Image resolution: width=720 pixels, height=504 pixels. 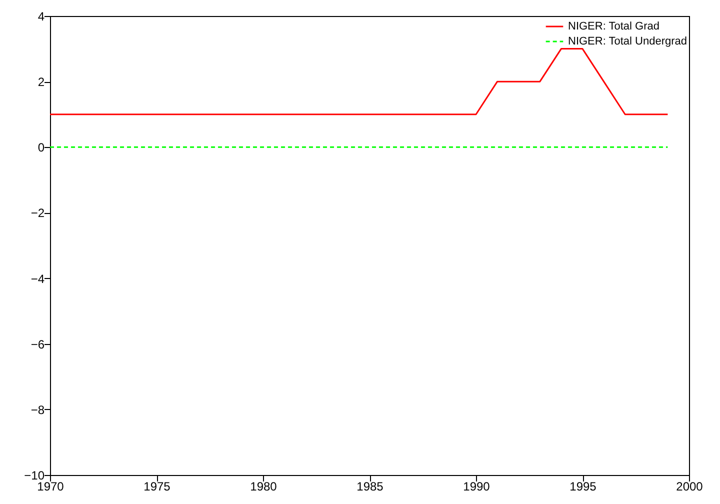 I want to click on y-tick-label: 4, so click(x=41, y=17).